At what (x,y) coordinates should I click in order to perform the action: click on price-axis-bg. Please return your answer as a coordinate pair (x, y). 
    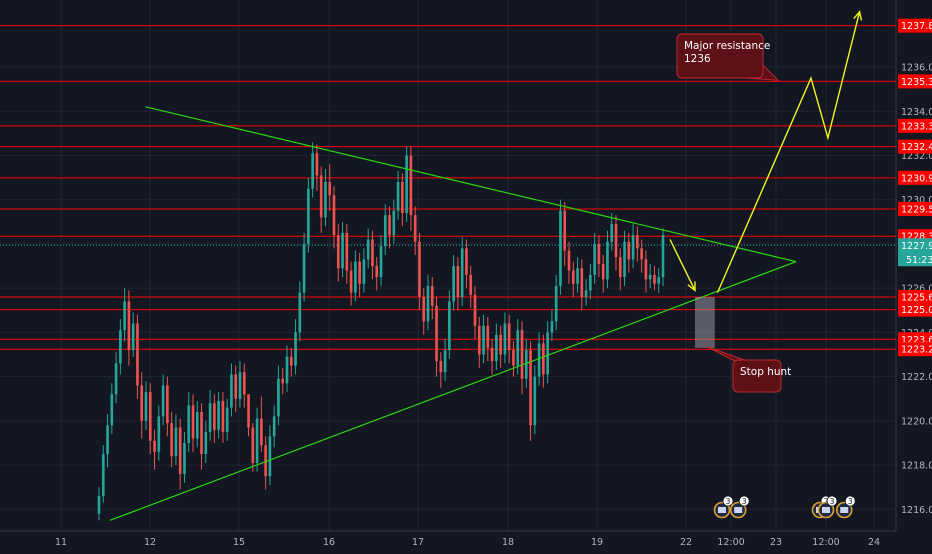
    Looking at the image, I should click on (914, 275).